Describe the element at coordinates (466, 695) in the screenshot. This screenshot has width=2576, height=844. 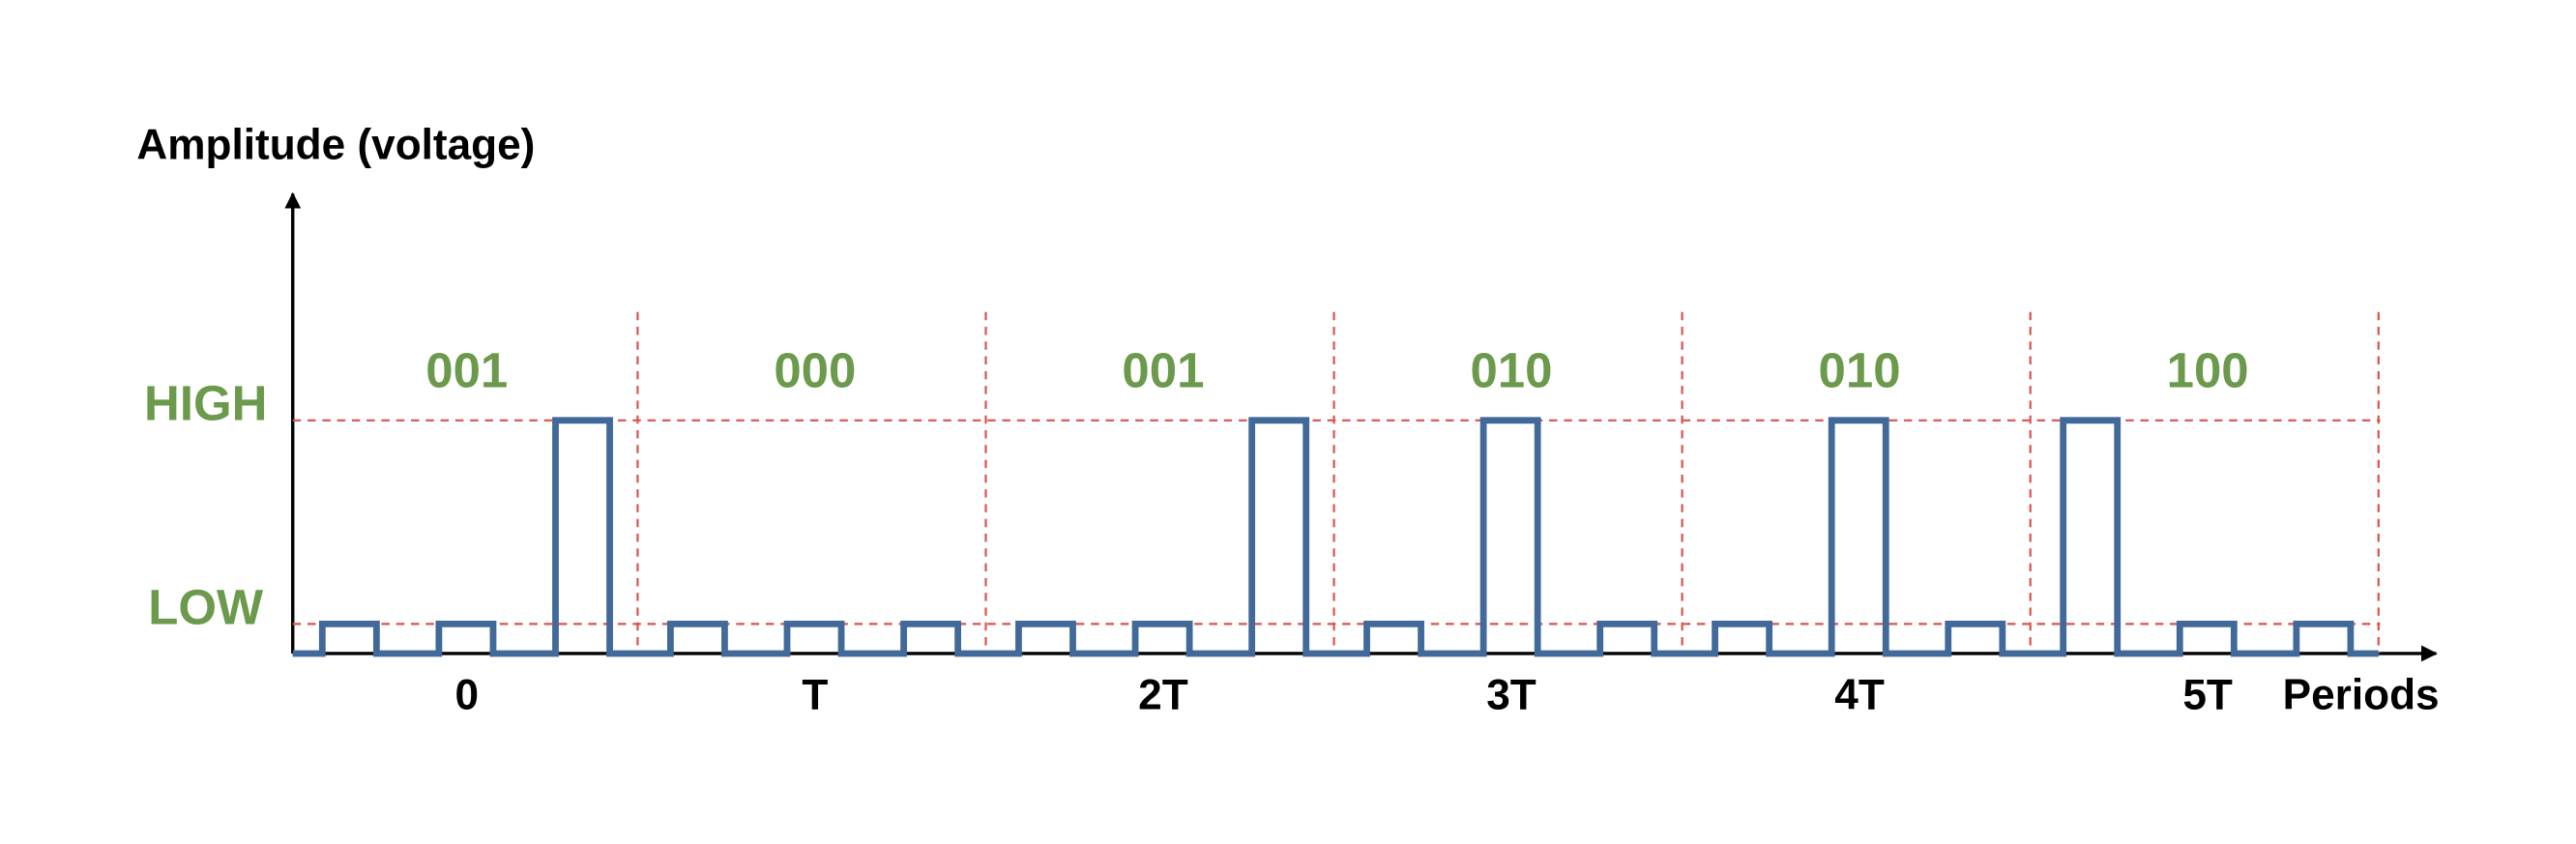
I see `period-label: 0` at that location.